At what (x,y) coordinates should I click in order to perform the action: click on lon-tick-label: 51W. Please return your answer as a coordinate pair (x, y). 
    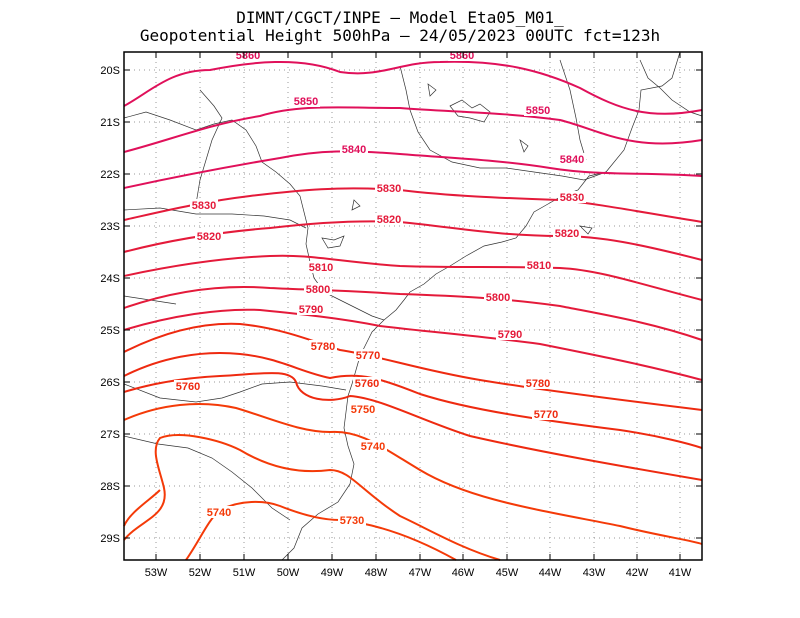
    Looking at the image, I should click on (244, 573).